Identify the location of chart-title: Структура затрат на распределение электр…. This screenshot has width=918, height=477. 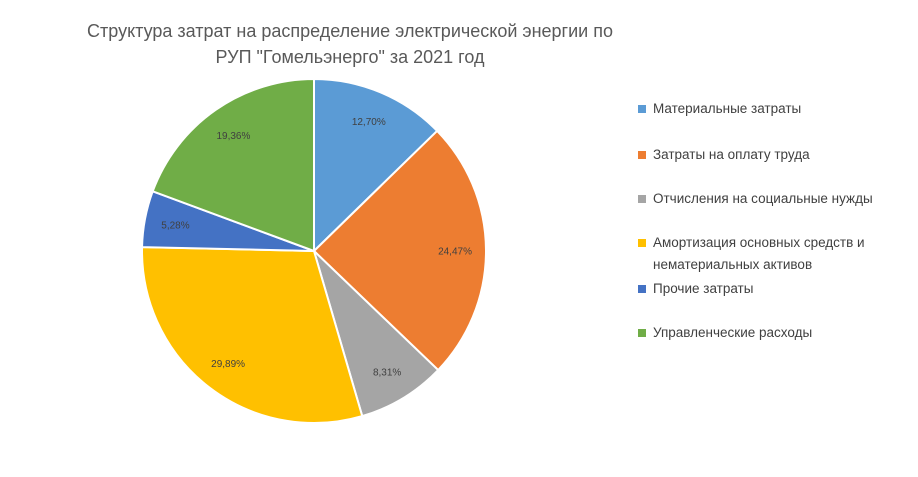
(350, 44).